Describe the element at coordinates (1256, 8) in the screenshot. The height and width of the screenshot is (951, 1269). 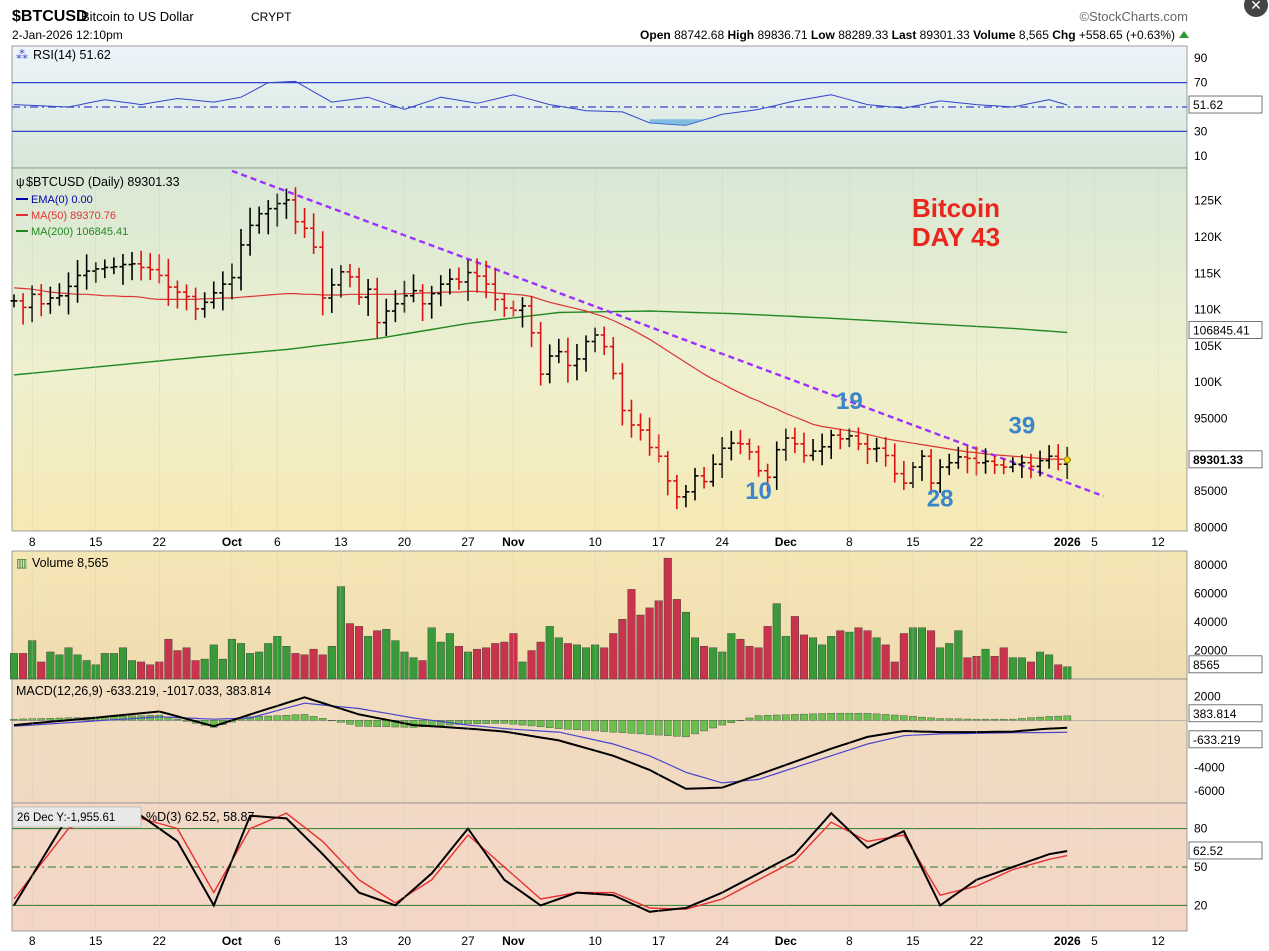
I see `close-icon` at that location.